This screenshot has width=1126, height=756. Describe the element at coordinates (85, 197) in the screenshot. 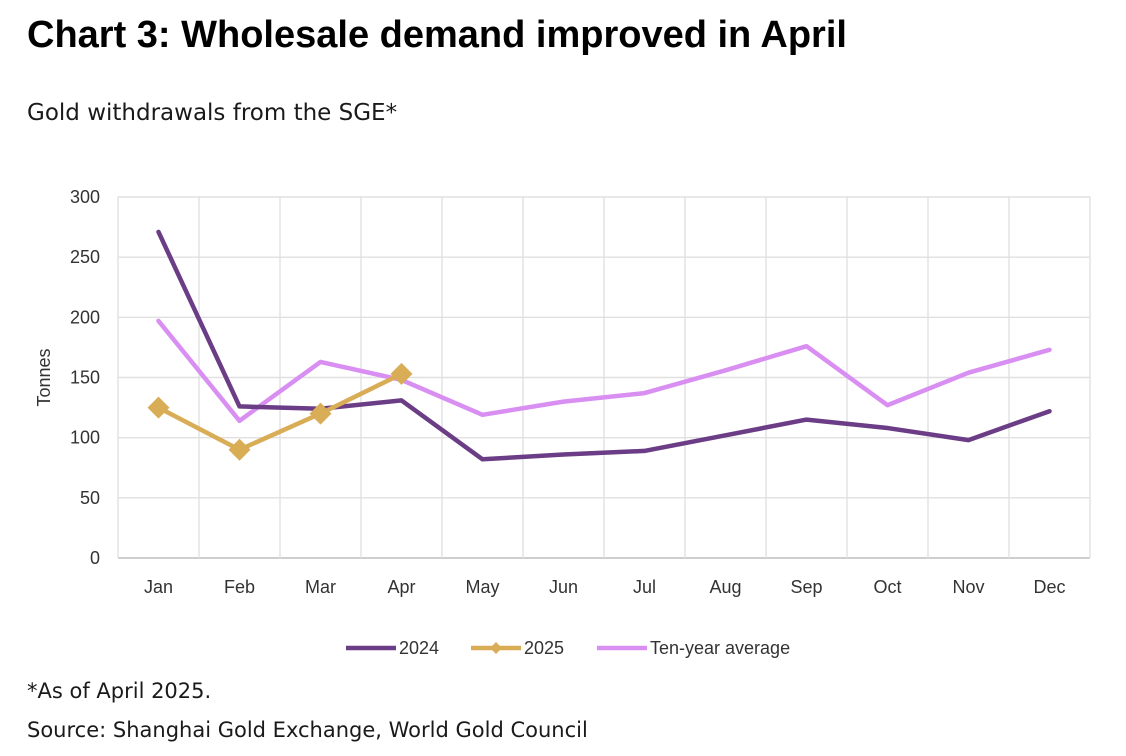

I see `y-tick-label: 300` at that location.